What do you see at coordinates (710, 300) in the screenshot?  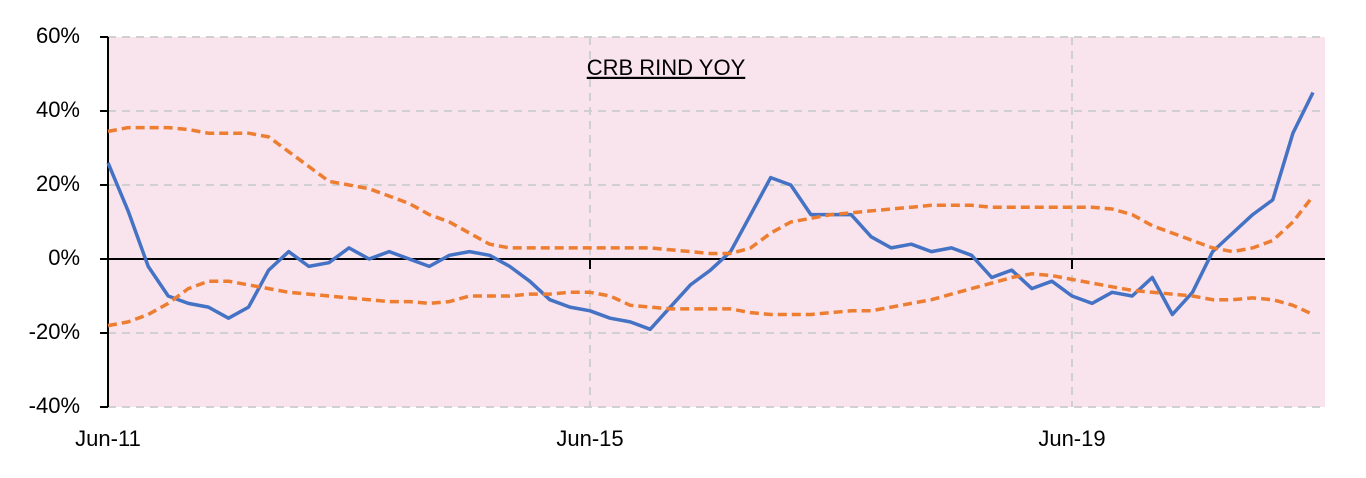 I see `band-line` at bounding box center [710, 300].